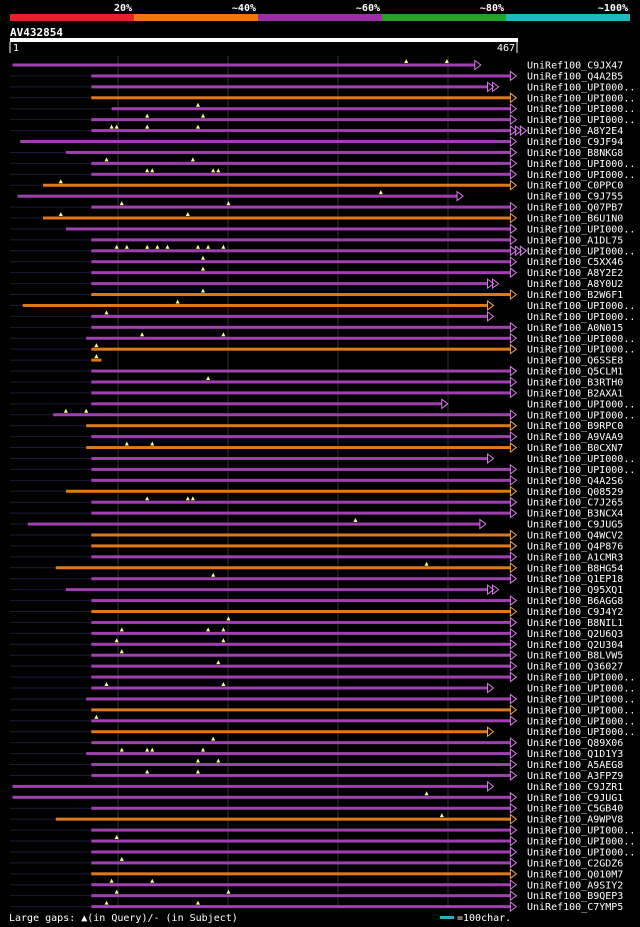  I want to click on hit-row: UniRef100_Q1EP18, so click(316, 579).